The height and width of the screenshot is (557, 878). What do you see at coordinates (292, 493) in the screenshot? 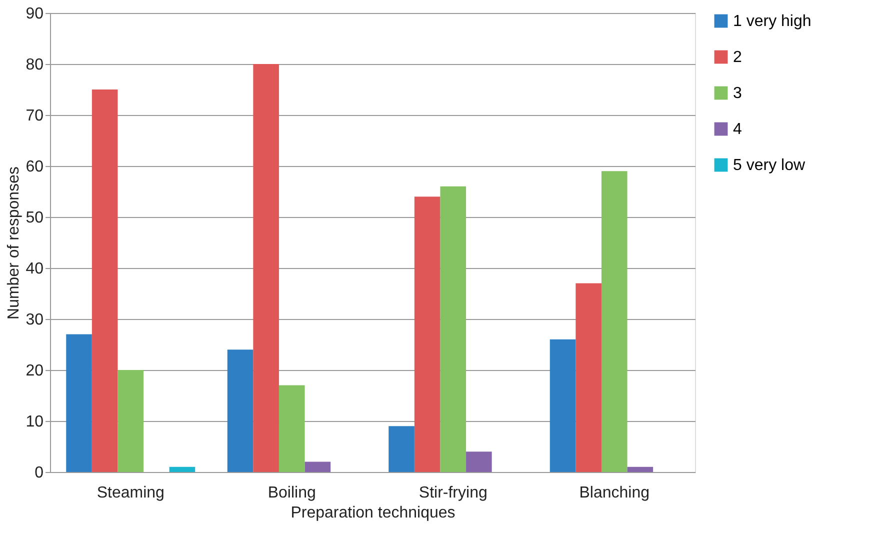
I see `x-tick-label: Boiling` at bounding box center [292, 493].